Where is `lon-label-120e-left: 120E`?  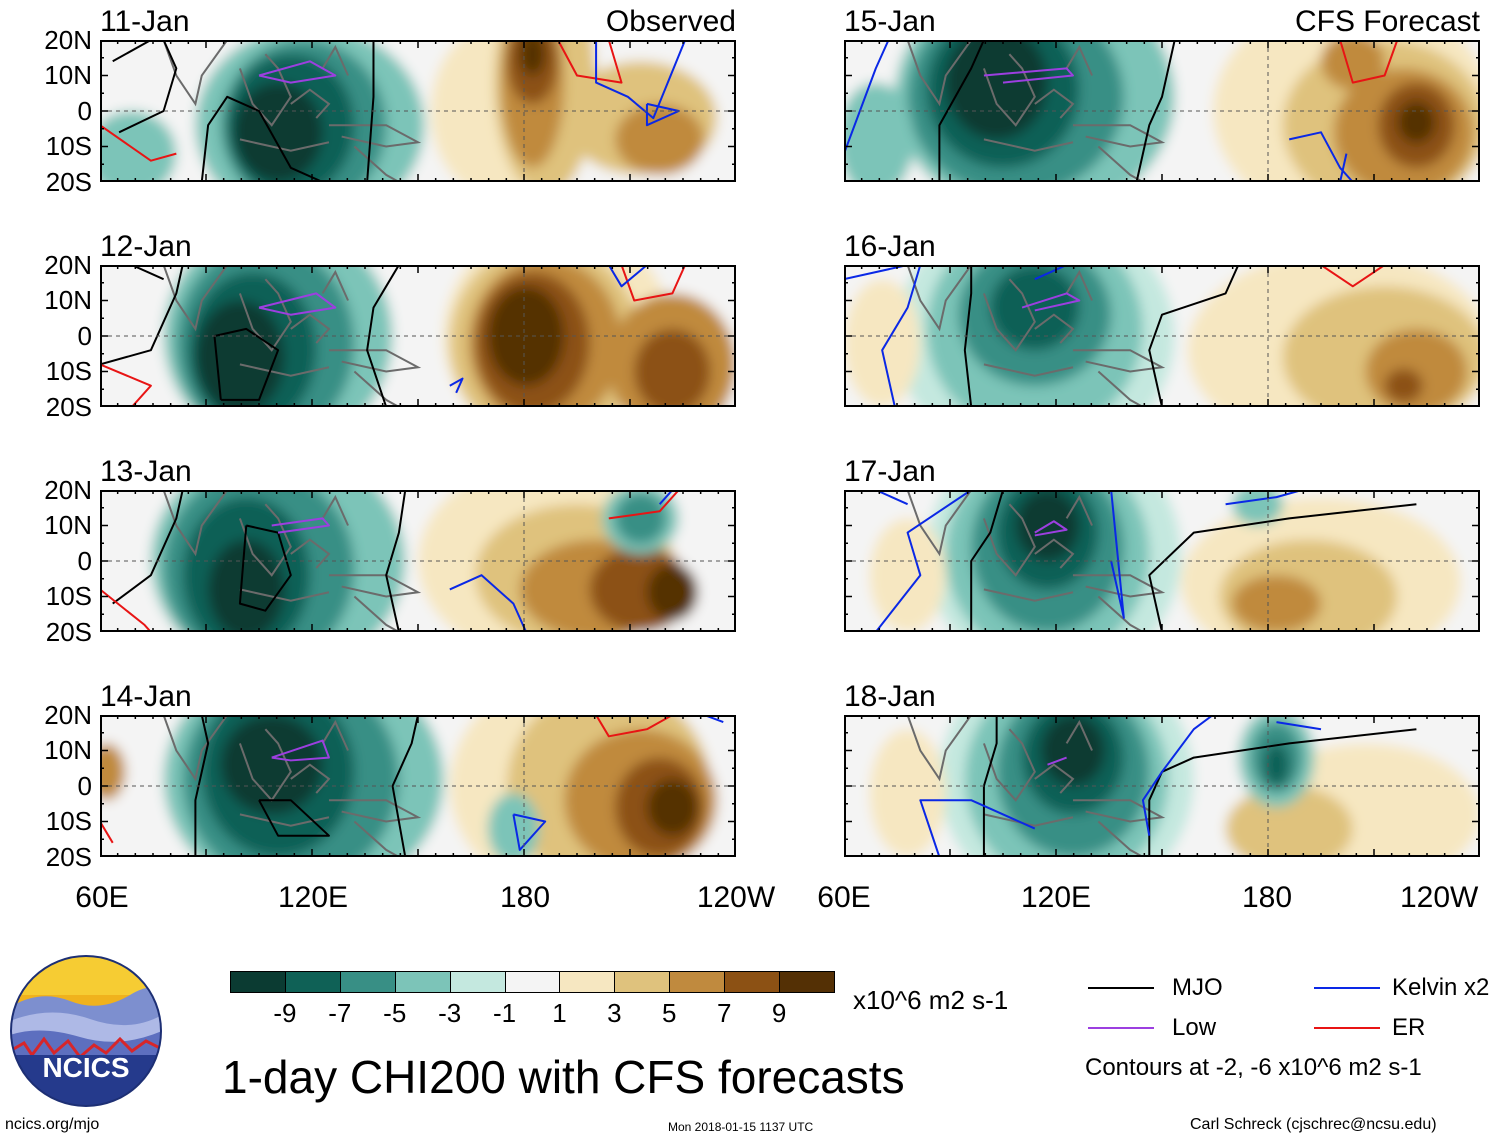 lon-label-120e-left: 120E is located at coordinates (313, 897).